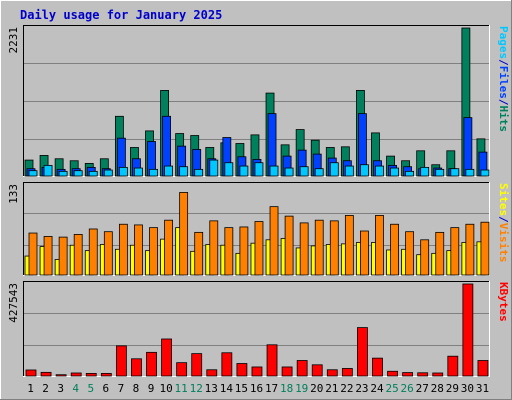  Describe the element at coordinates (60, 388) in the screenshot. I see `x-tick-label: 3` at that location.